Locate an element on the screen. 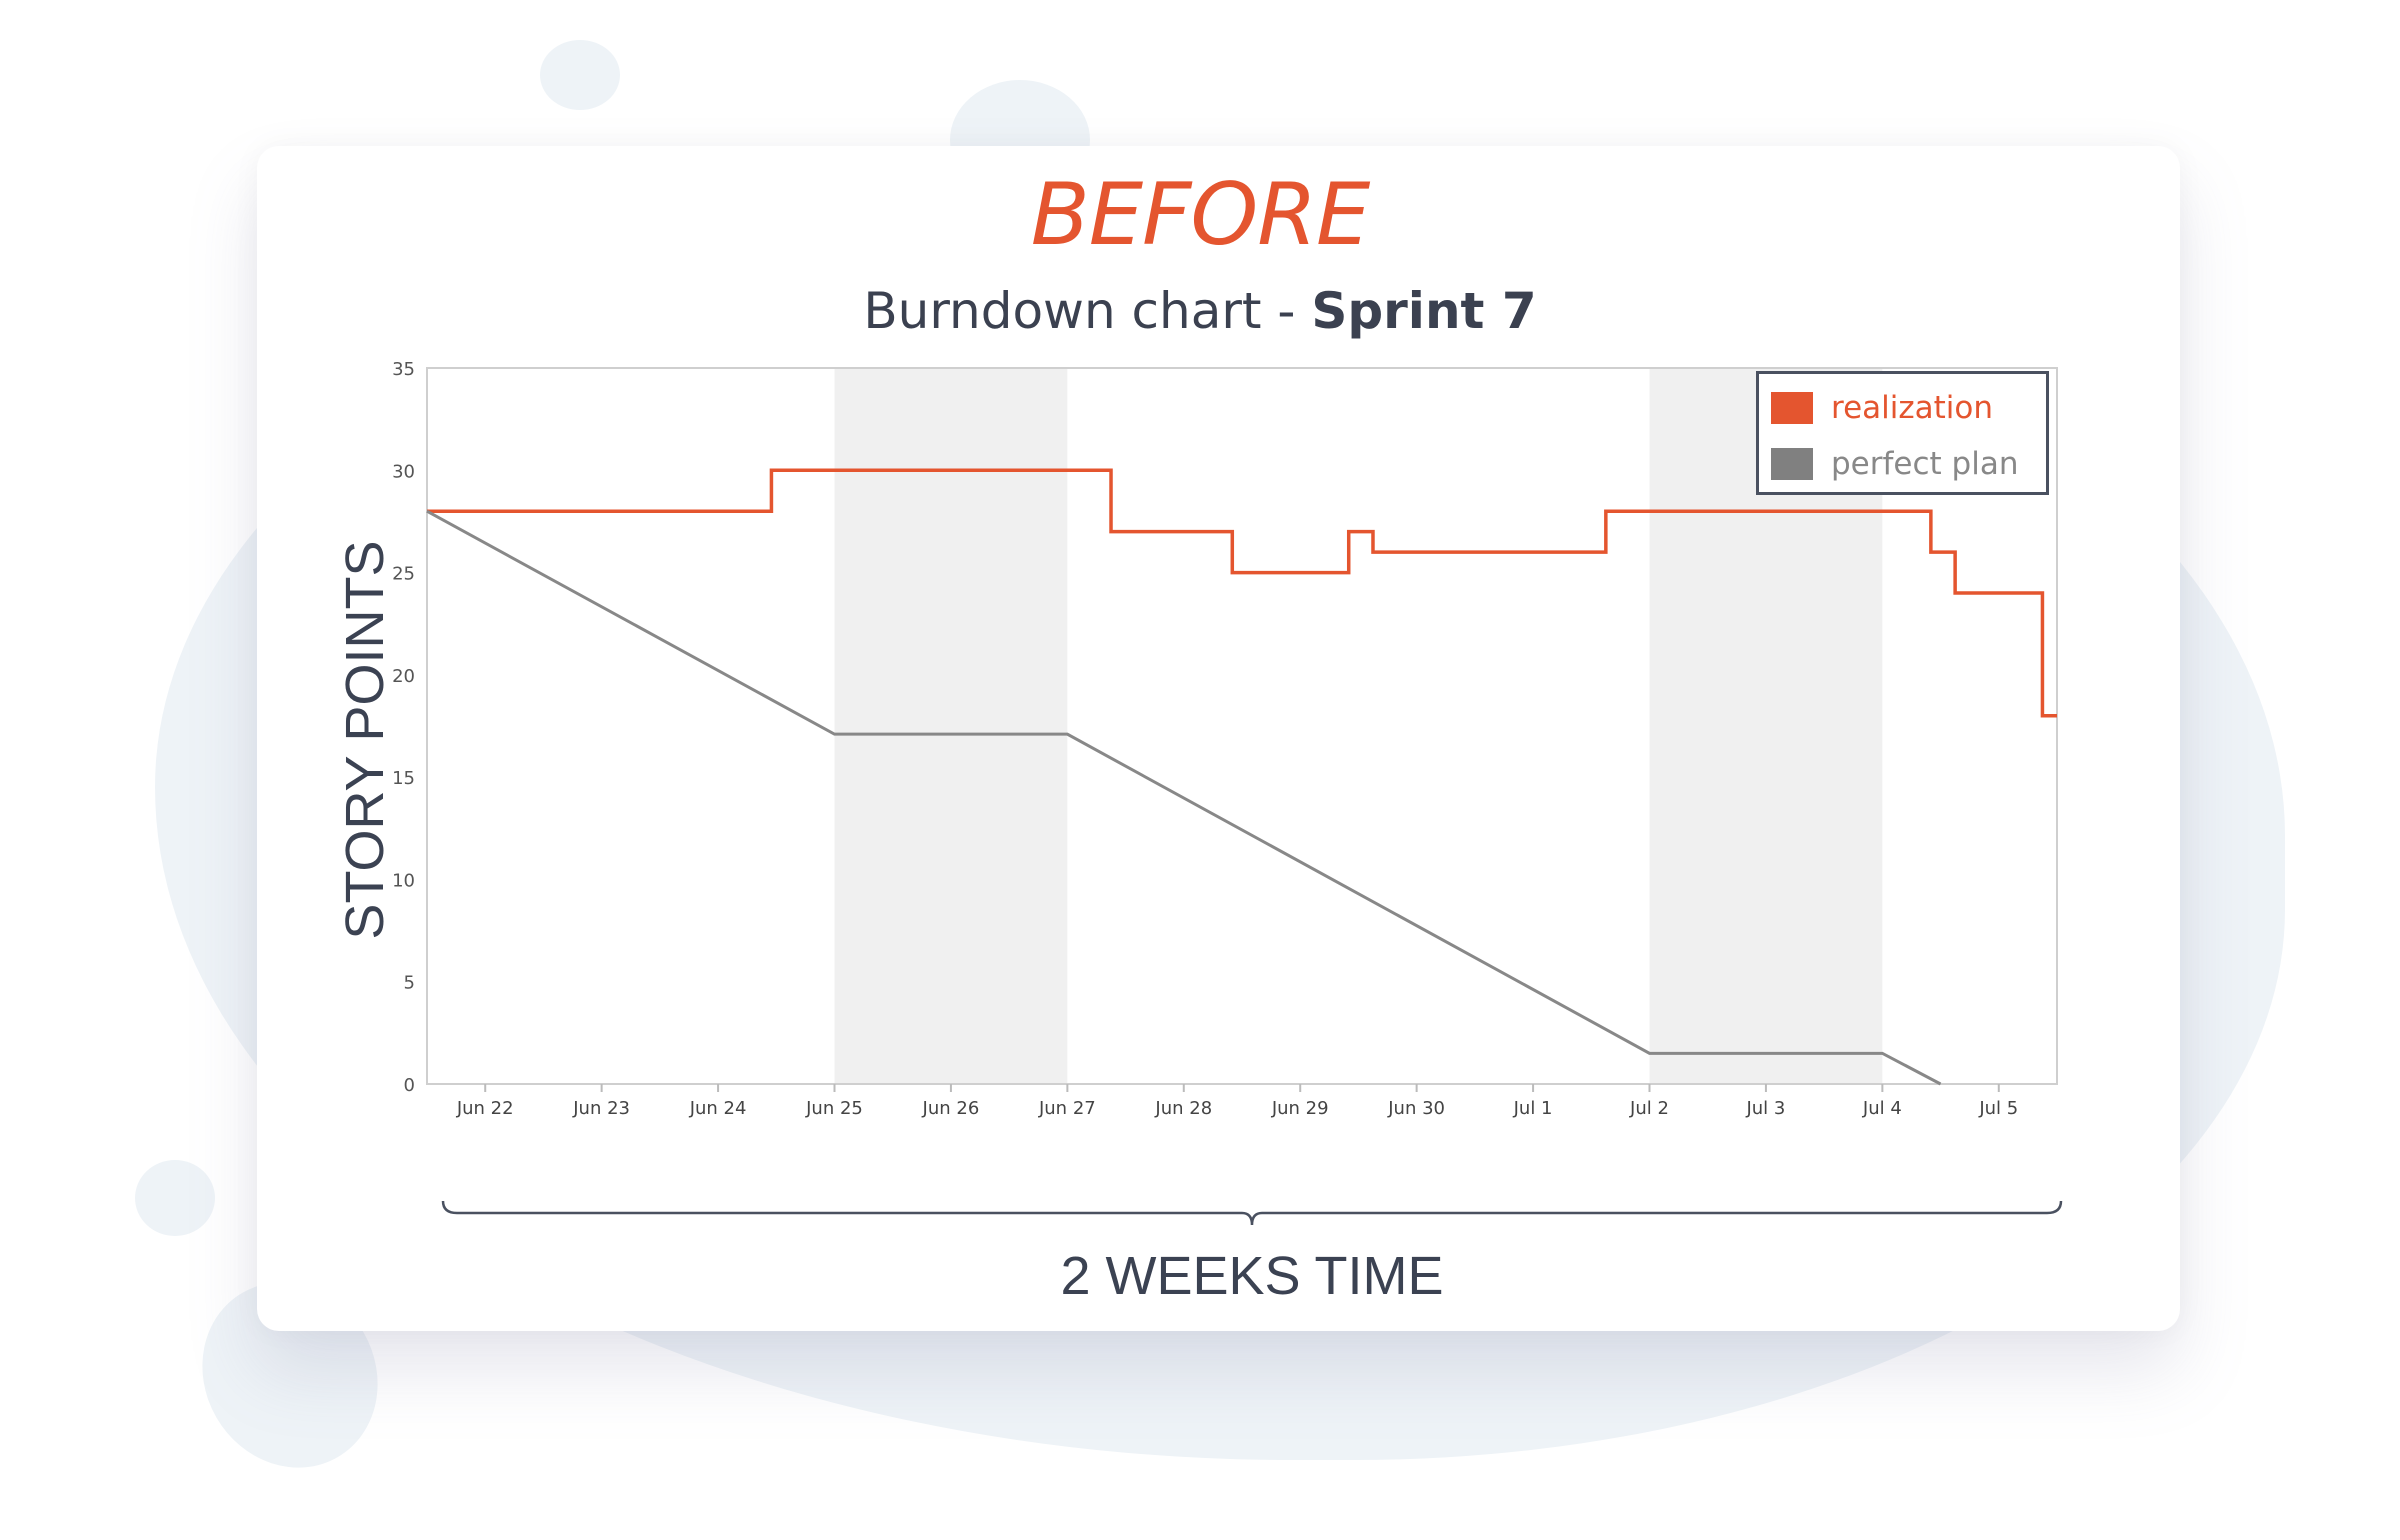  legend-item-realization: realization is located at coordinates (1882, 408).